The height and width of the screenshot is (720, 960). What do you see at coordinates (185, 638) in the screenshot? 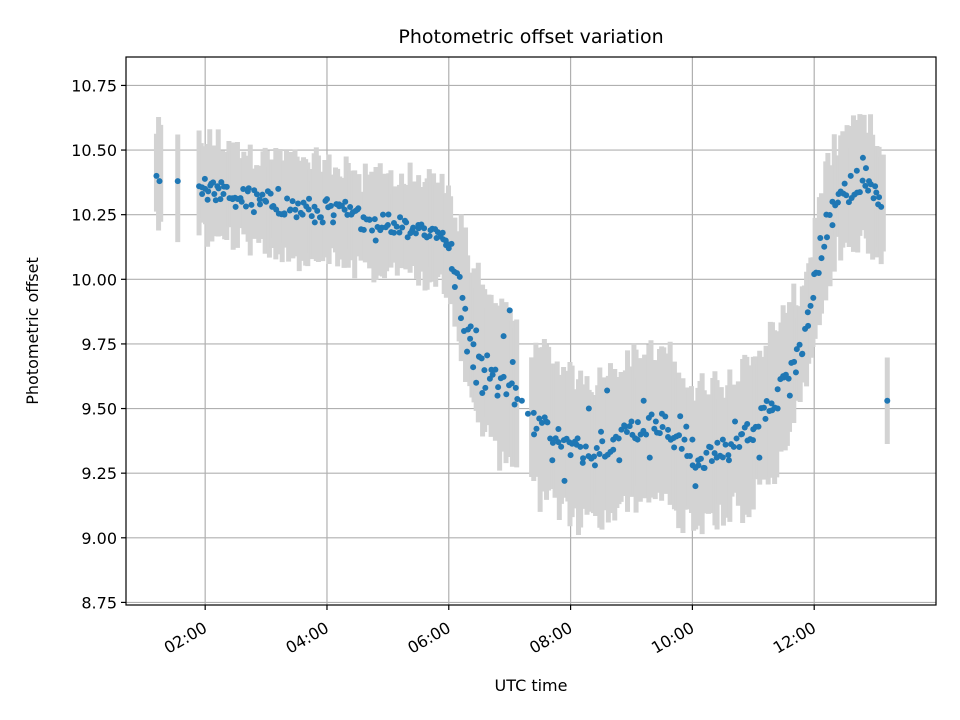
I see `x-tick-label: 02:00` at bounding box center [185, 638].